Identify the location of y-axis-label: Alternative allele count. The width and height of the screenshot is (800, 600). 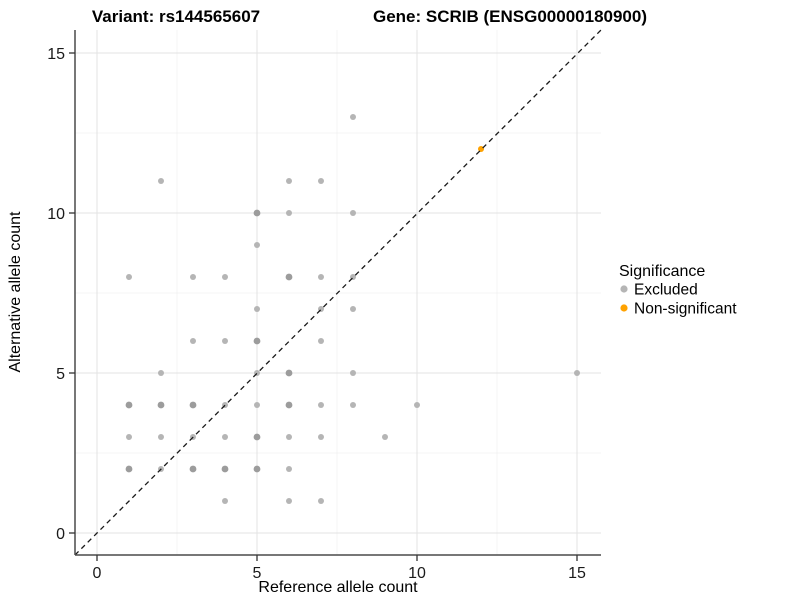
(15, 292).